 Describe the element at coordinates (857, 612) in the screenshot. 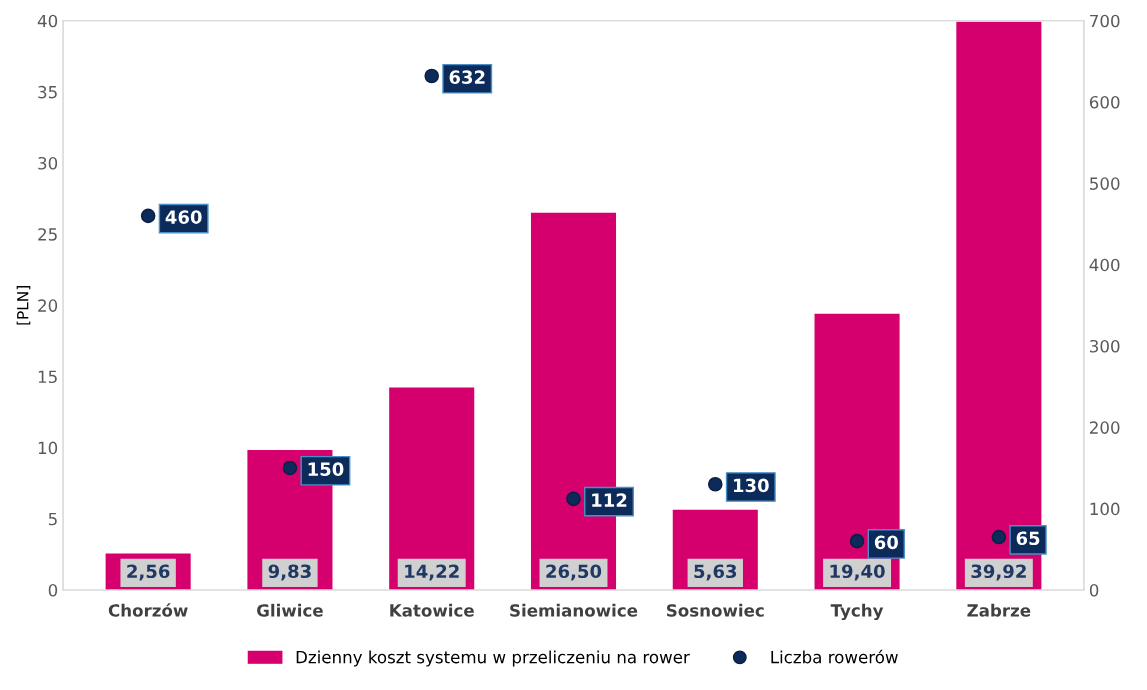

I see `x-tick-label: Tychy` at that location.